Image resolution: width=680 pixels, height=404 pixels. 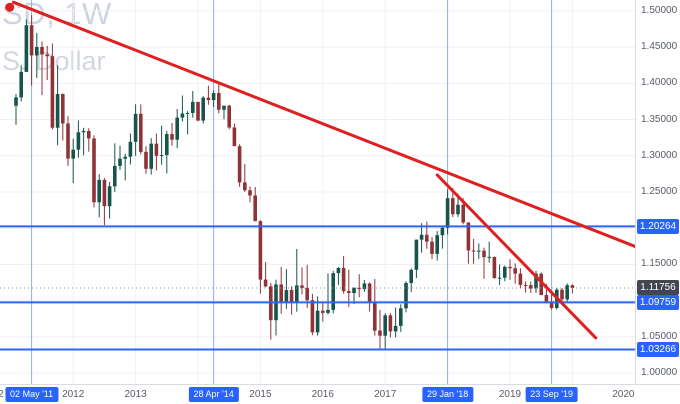 What do you see at coordinates (659, 47) in the screenshot?
I see `price-tick-label: 1.45000` at bounding box center [659, 47].